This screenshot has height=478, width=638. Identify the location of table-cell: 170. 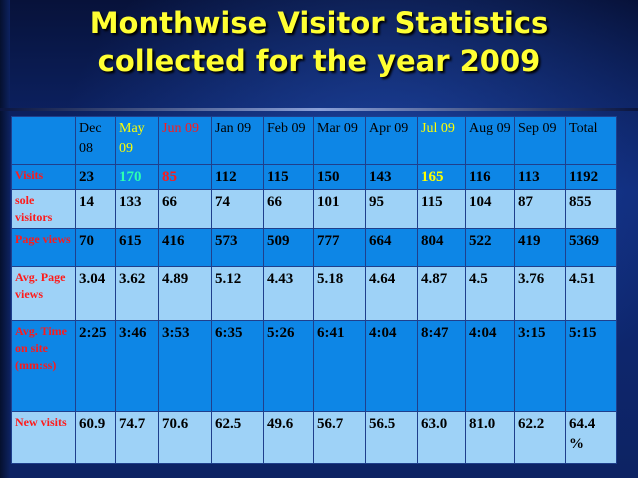
(137, 177).